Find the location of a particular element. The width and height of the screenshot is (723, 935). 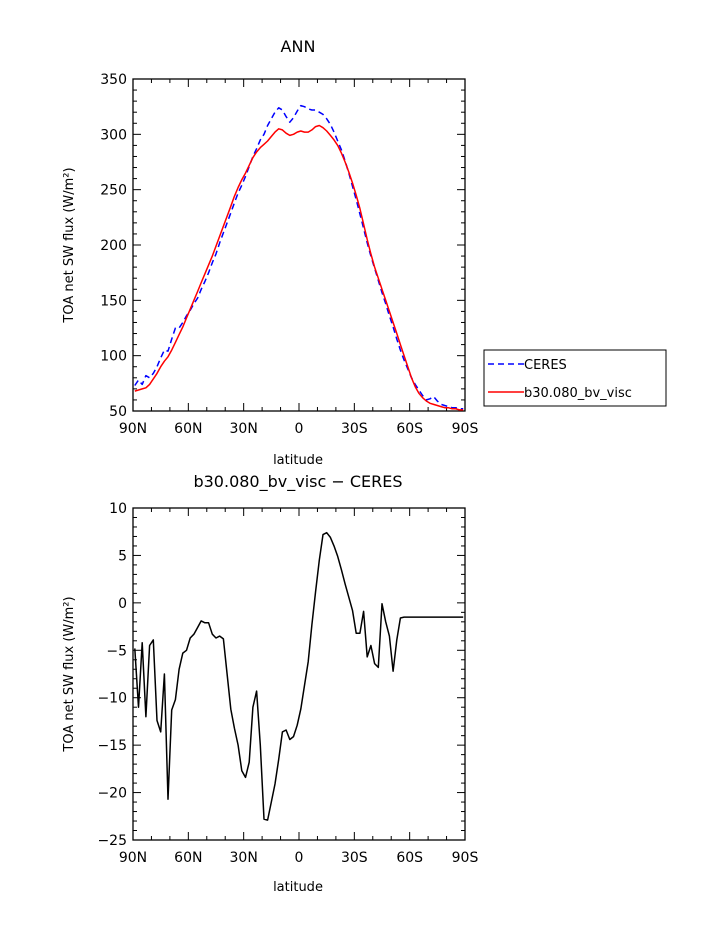

bottom-x-axis-title: latitude is located at coordinates (298, 887).